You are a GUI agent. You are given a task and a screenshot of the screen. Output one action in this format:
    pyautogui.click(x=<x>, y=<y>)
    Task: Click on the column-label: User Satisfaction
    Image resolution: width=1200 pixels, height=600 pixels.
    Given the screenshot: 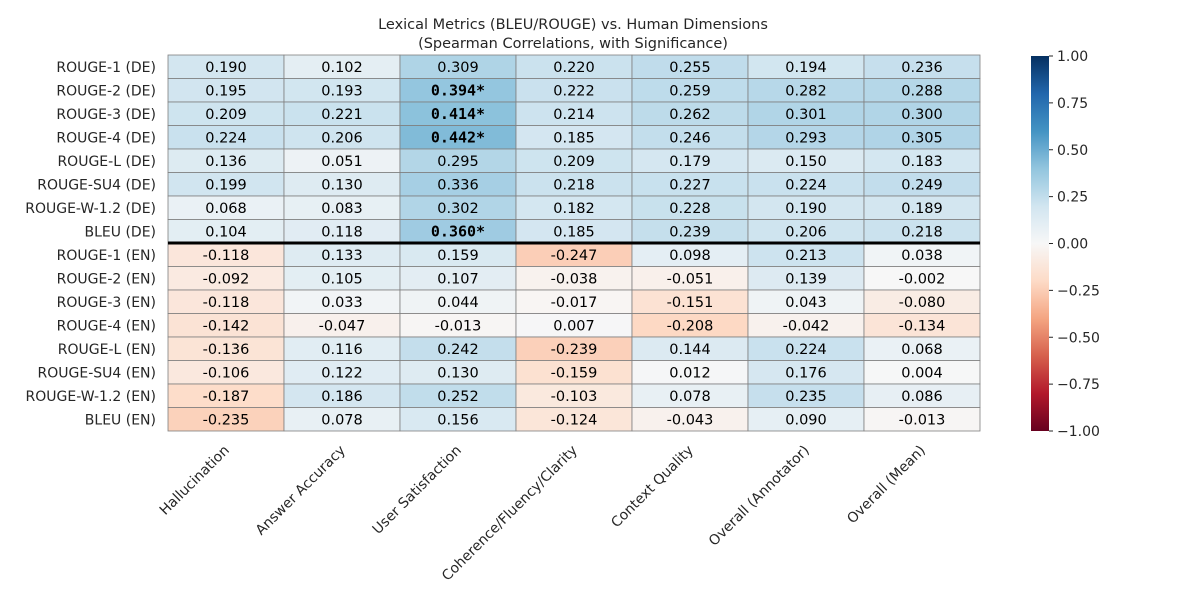 What is the action you would take?
    pyautogui.click(x=417, y=490)
    